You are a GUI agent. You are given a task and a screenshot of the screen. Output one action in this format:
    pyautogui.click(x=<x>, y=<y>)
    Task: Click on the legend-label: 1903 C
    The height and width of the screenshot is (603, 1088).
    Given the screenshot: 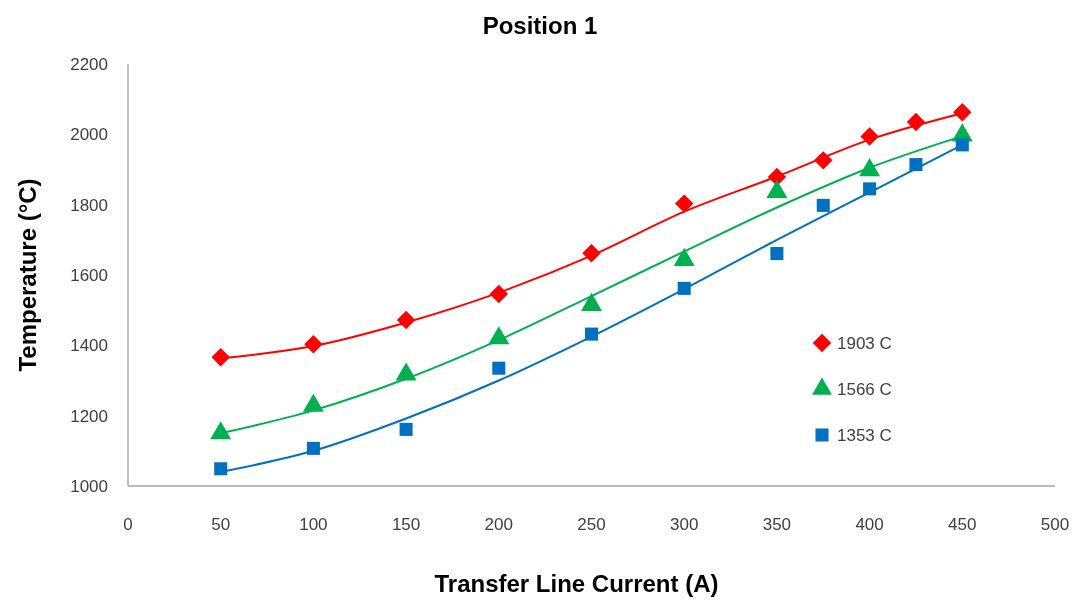 What is the action you would take?
    pyautogui.click(x=864, y=343)
    